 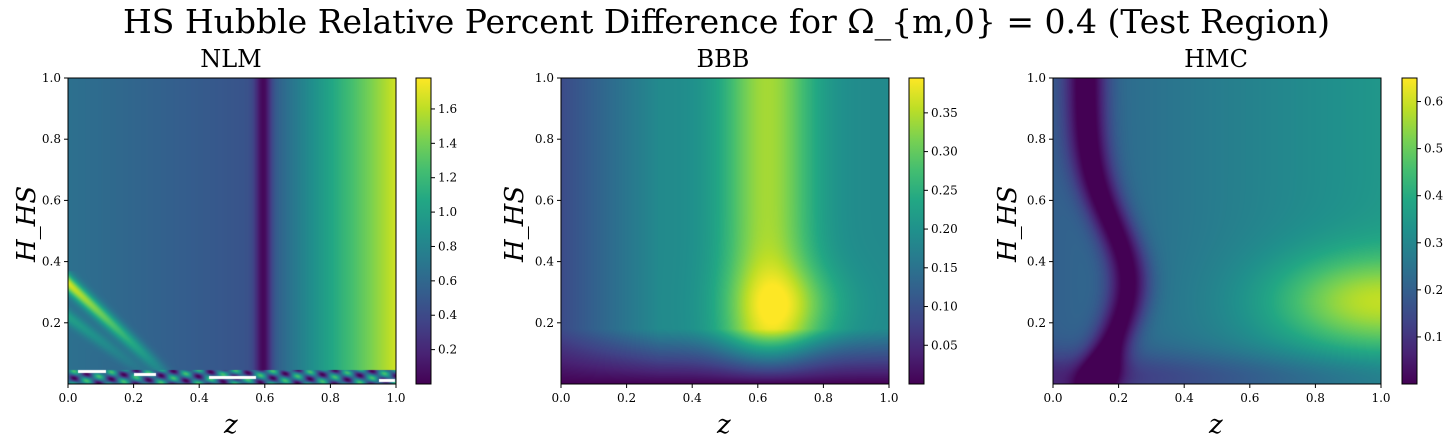 I want to click on colorbar-tick-label: 0.10, so click(x=944, y=307).